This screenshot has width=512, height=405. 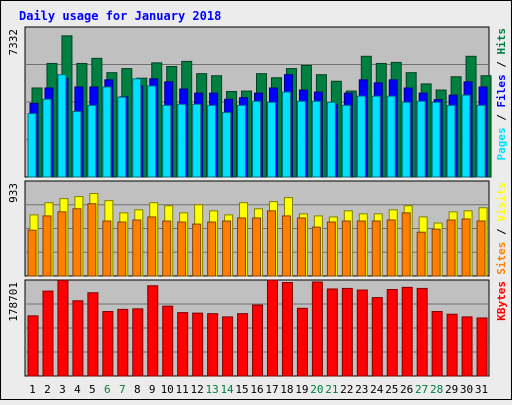 What do you see at coordinates (501, 143) in the screenshot?
I see `legend-entry: Pages` at bounding box center [501, 143].